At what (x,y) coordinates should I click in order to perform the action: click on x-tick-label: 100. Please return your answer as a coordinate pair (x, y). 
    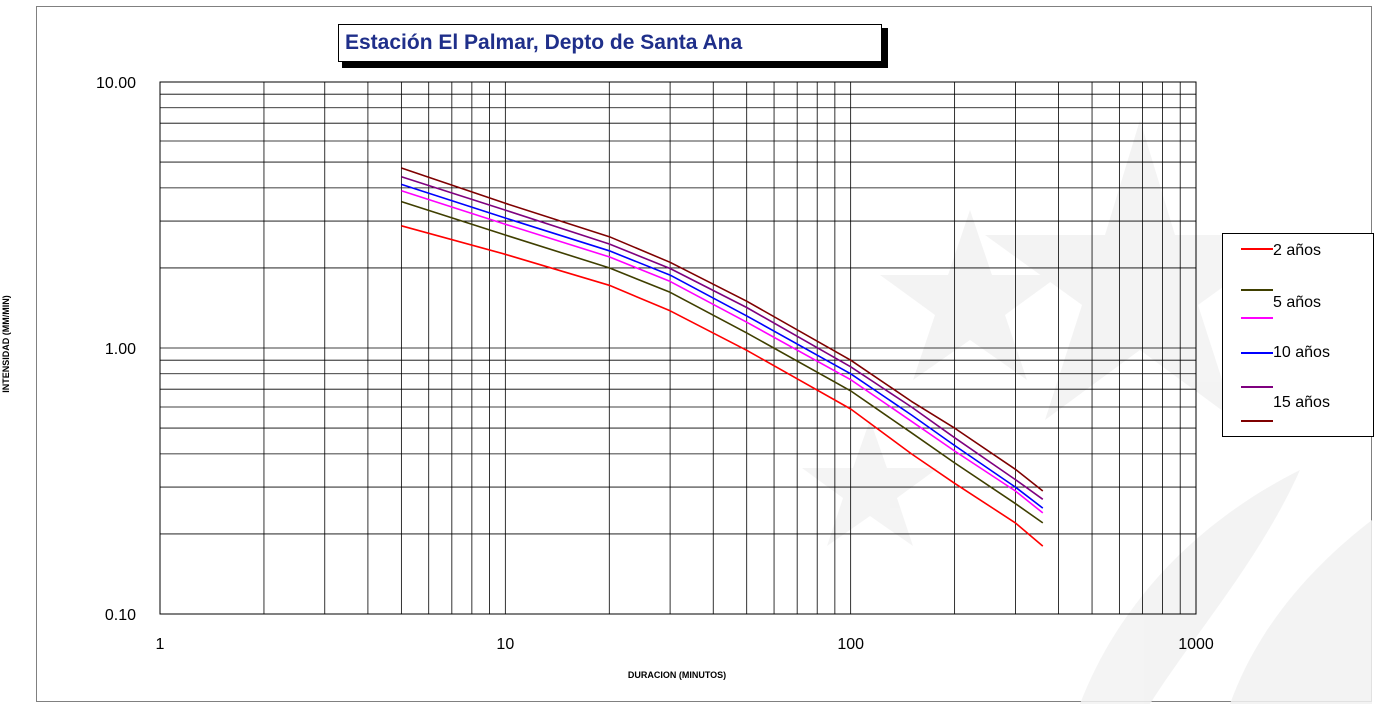
    Looking at the image, I should click on (850, 644).